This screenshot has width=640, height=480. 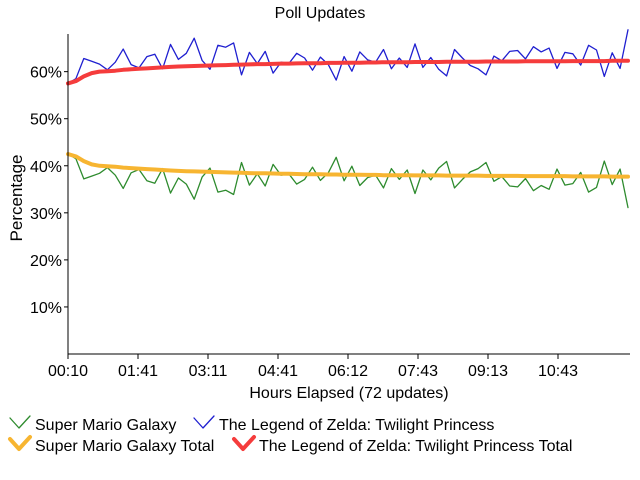 I want to click on chart-title: Poll Updates, so click(x=320, y=13).